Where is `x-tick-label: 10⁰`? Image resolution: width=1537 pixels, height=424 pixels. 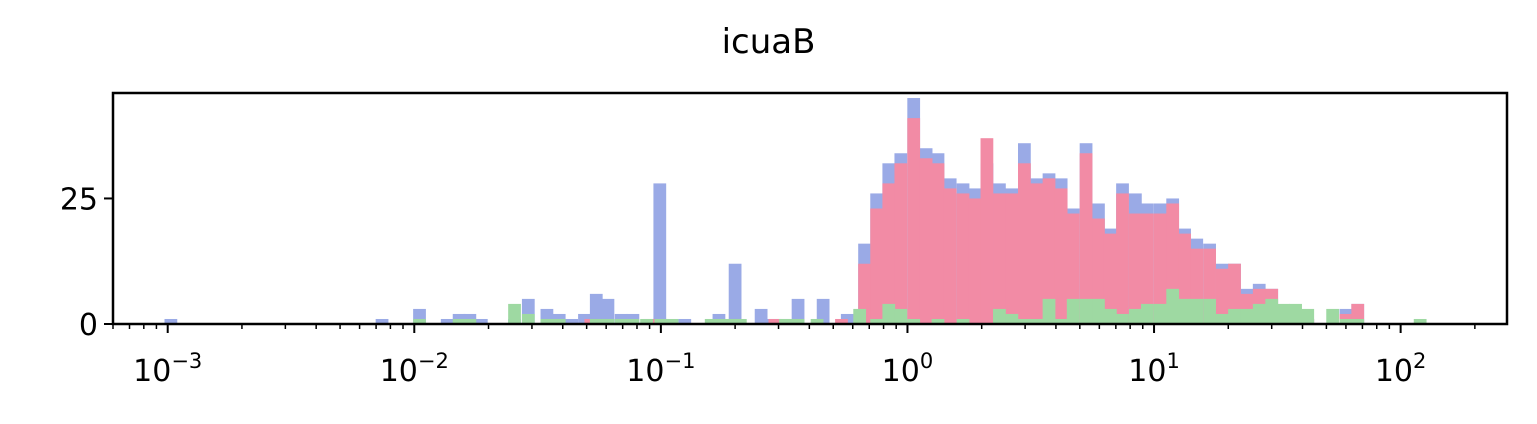
x-tick-label: 10⁰ is located at coordinates (908, 369).